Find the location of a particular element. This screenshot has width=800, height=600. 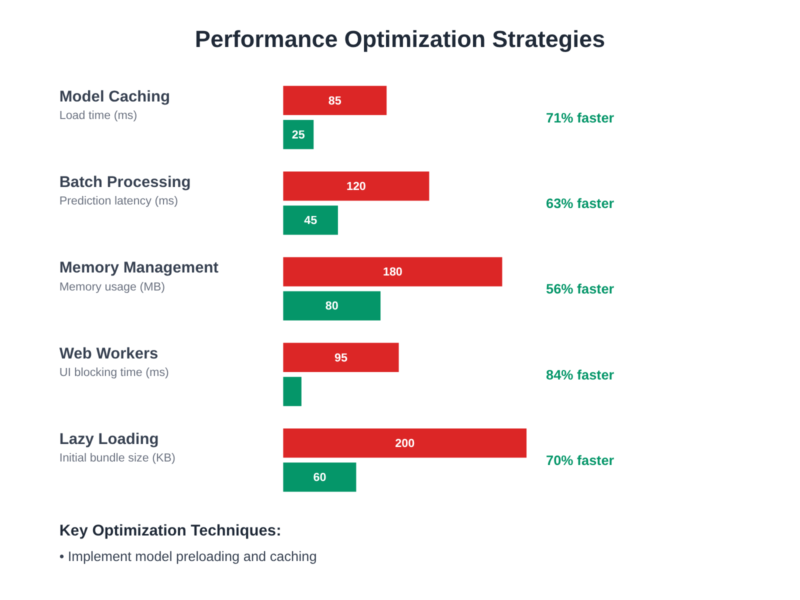

y-tick-label: Web Workers UI blocking time (ms) is located at coordinates (114, 362).